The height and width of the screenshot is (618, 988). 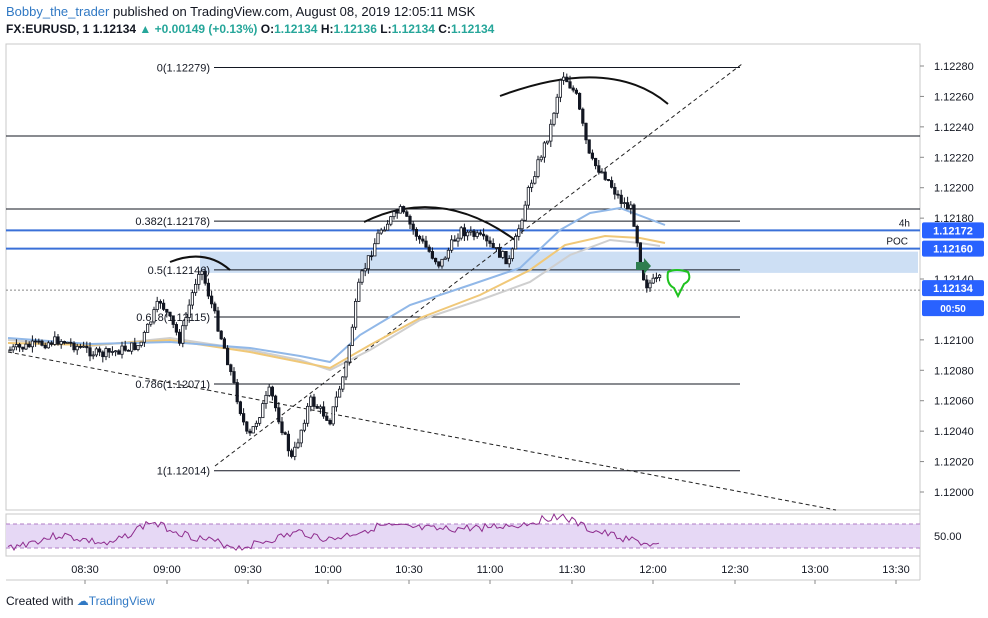 I want to click on y-tick-label: 1.12220, so click(x=954, y=158).